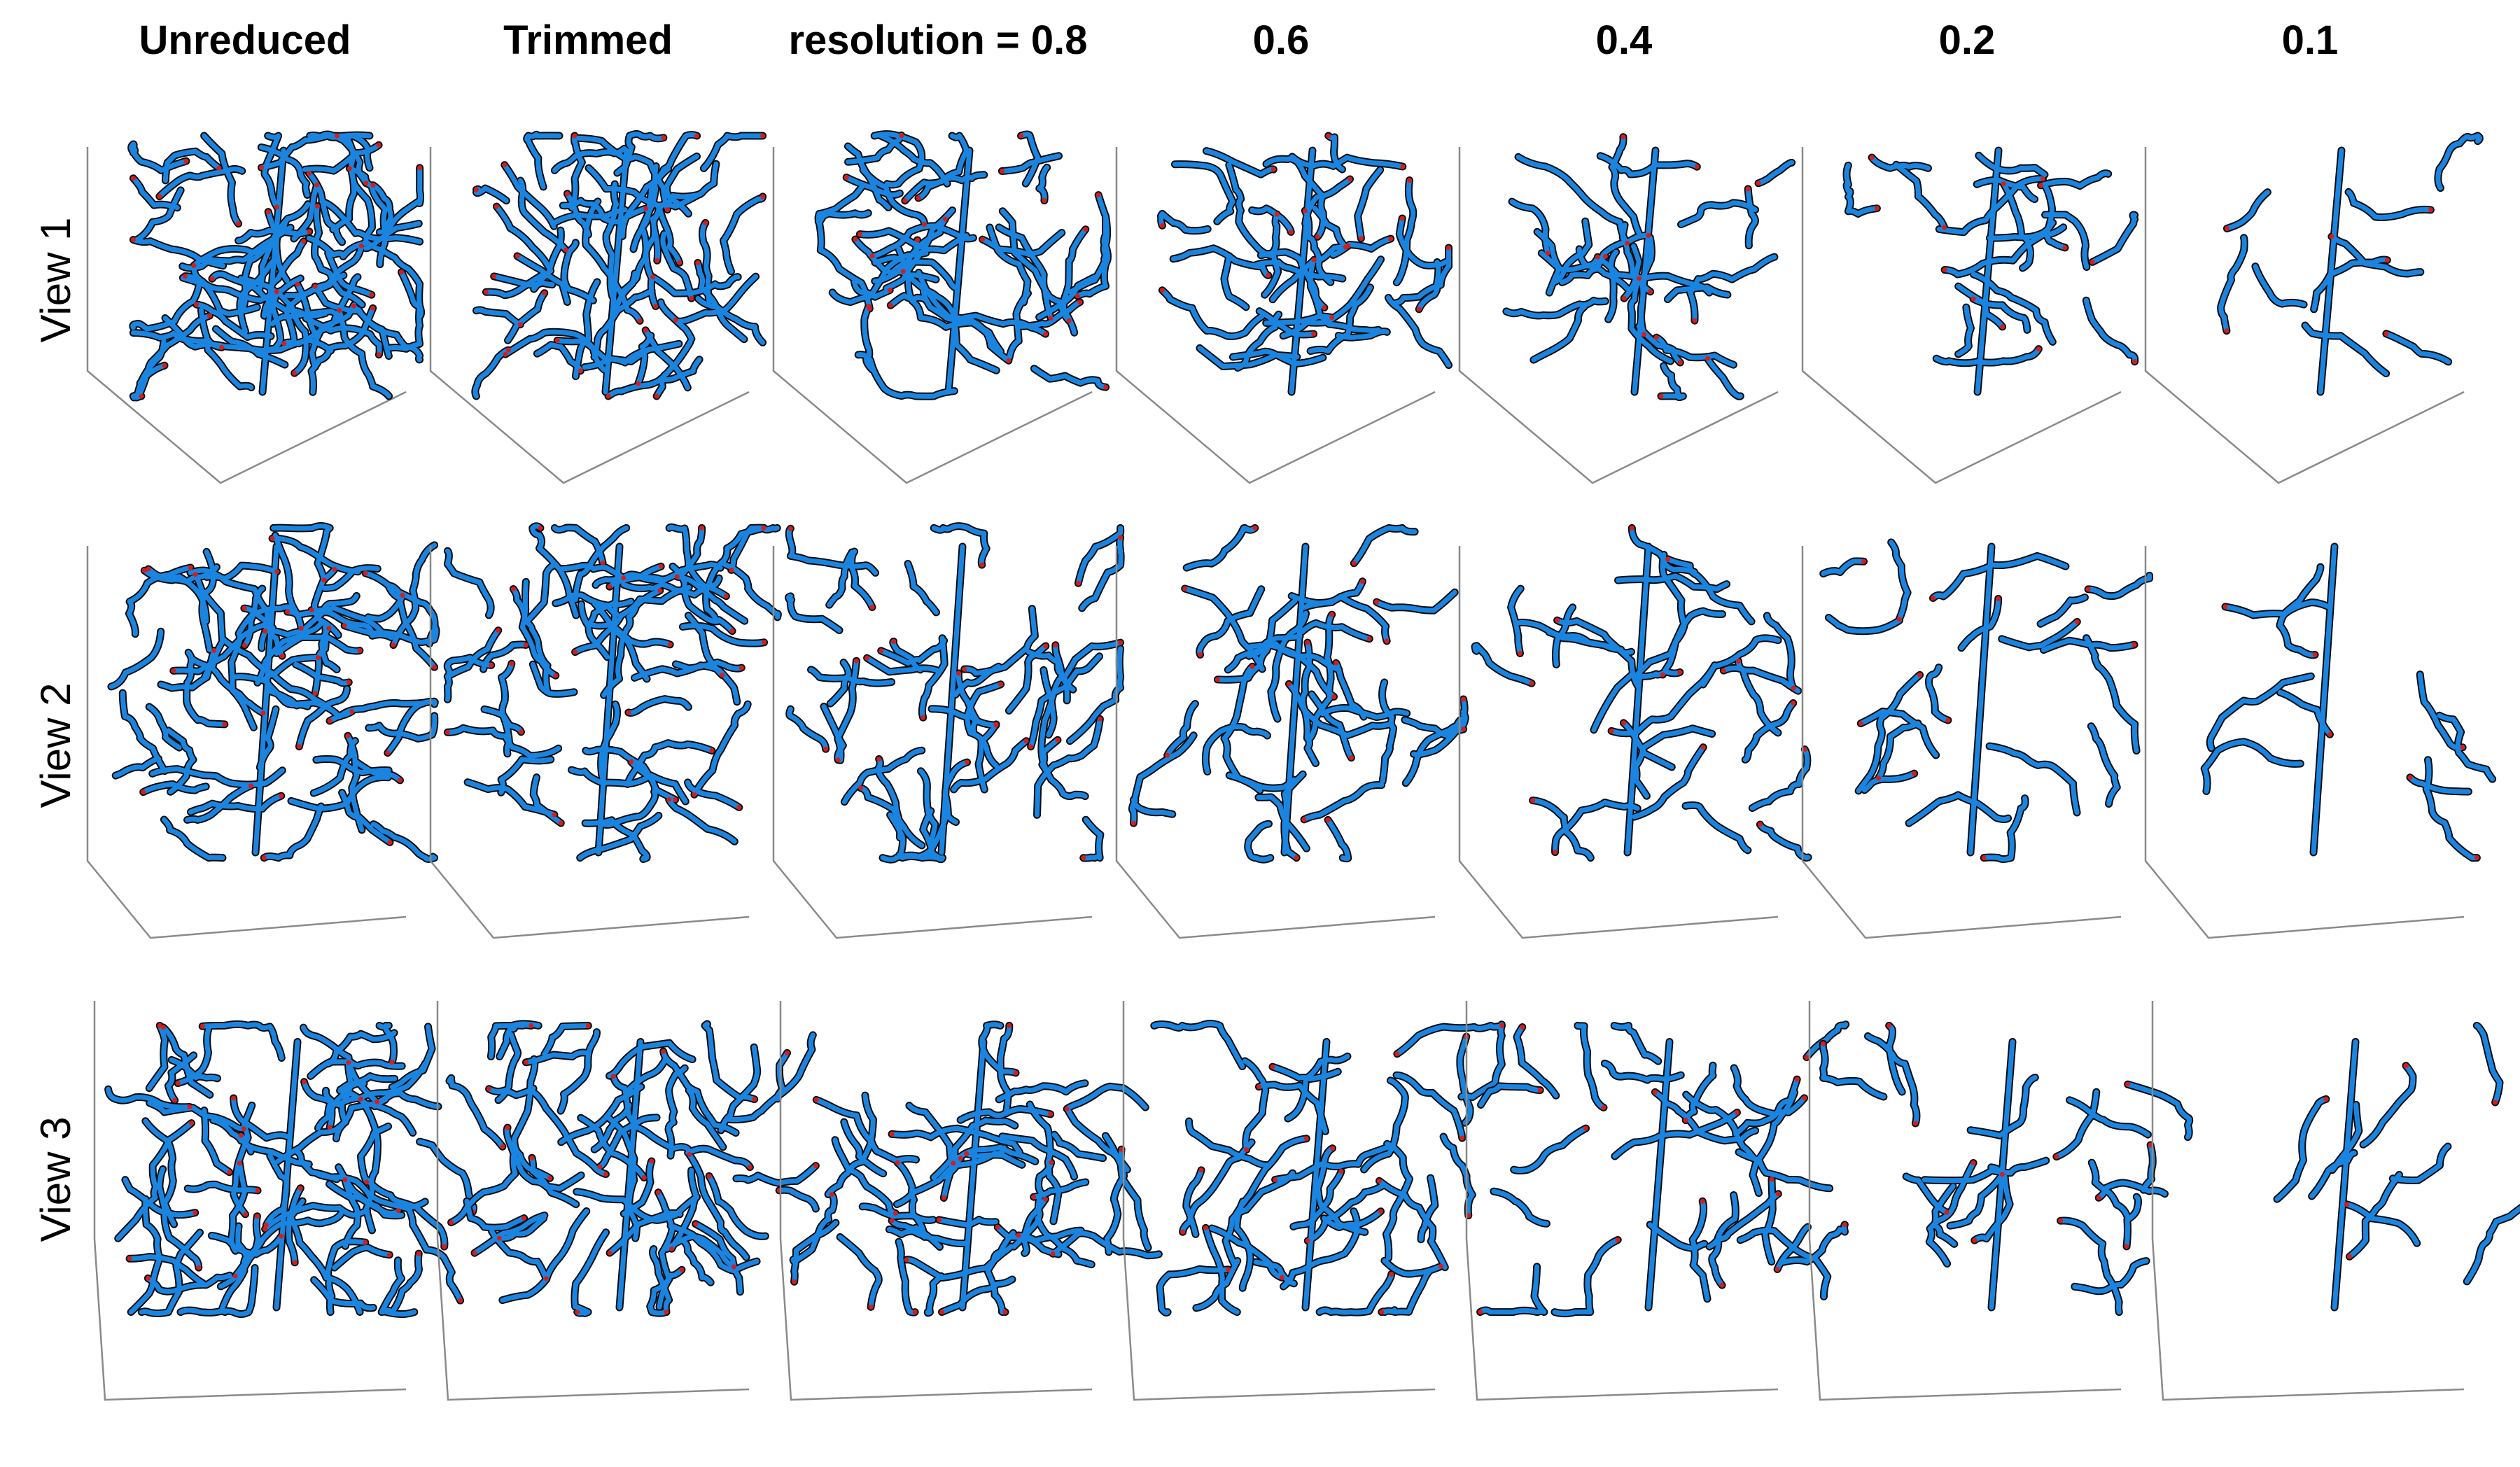 The height and width of the screenshot is (1467, 2520). I want to click on panel-r1-c5, so click(1627, 308).